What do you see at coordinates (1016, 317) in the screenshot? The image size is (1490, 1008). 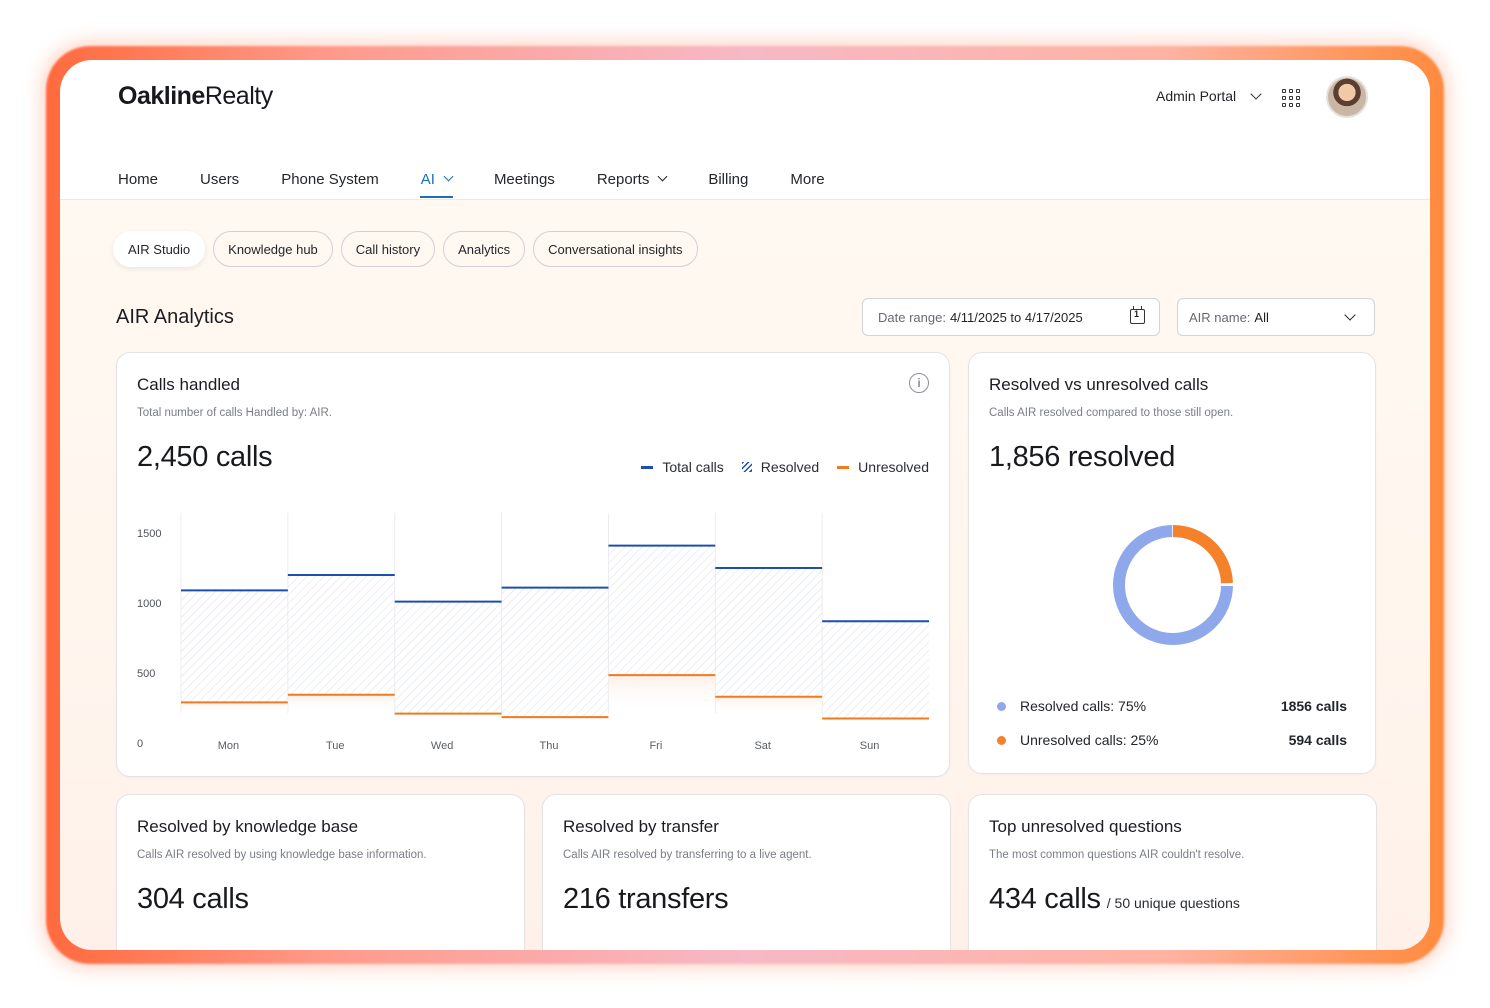 I see `date-range-value: 4/11/2025 to 4/17/2025` at bounding box center [1016, 317].